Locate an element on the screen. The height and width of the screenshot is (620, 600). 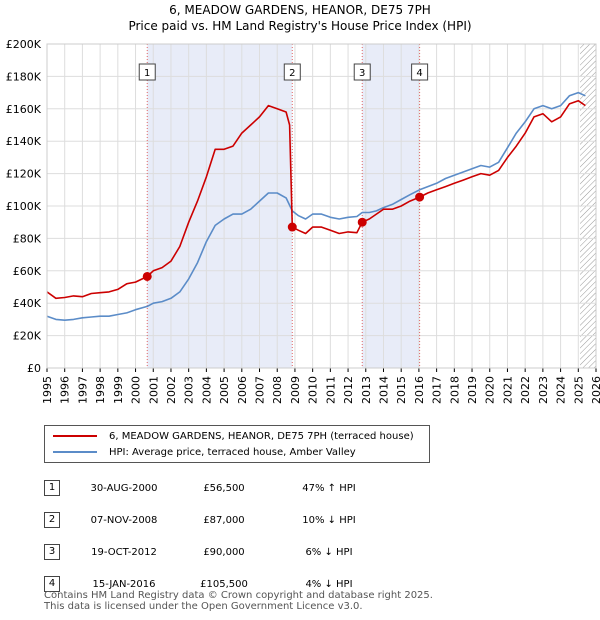
sale-date: 07-NOV-2008 is located at coordinates (124, 520).